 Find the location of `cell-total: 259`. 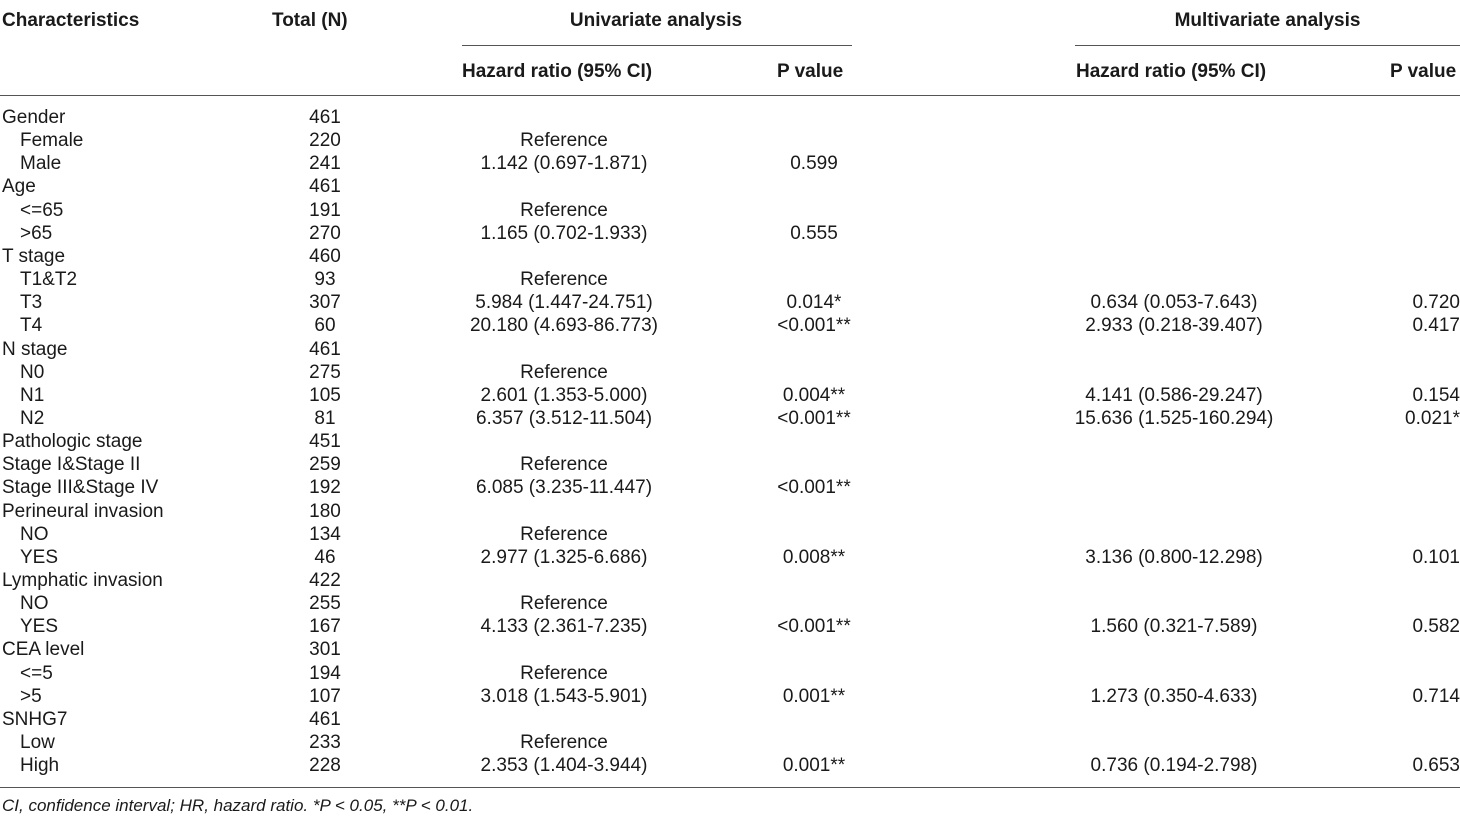

cell-total: 259 is located at coordinates (325, 464).